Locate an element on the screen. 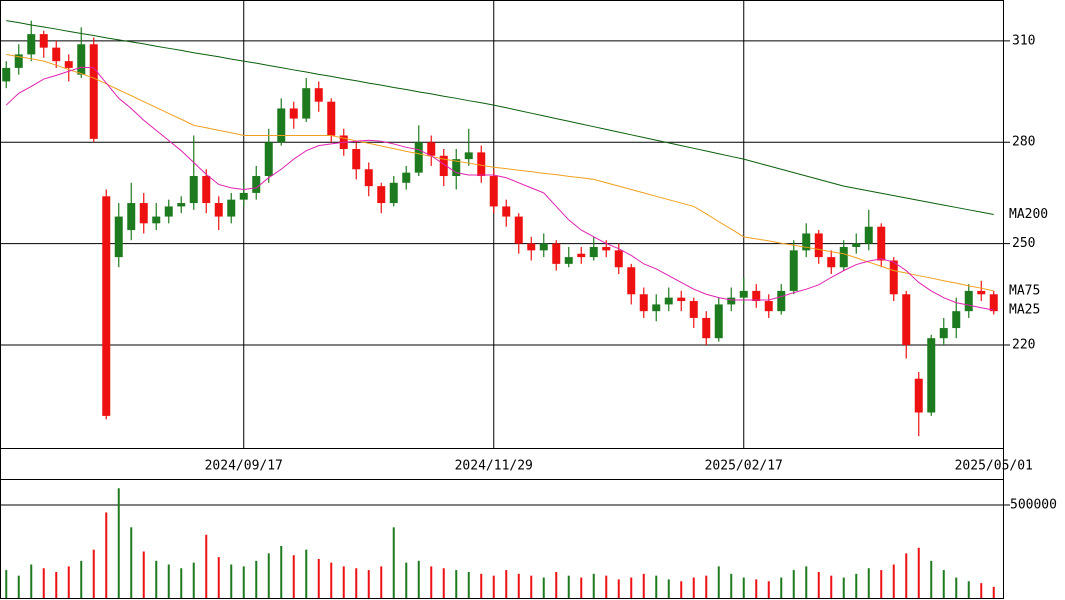  legend-entry: MA75 is located at coordinates (1024, 290).